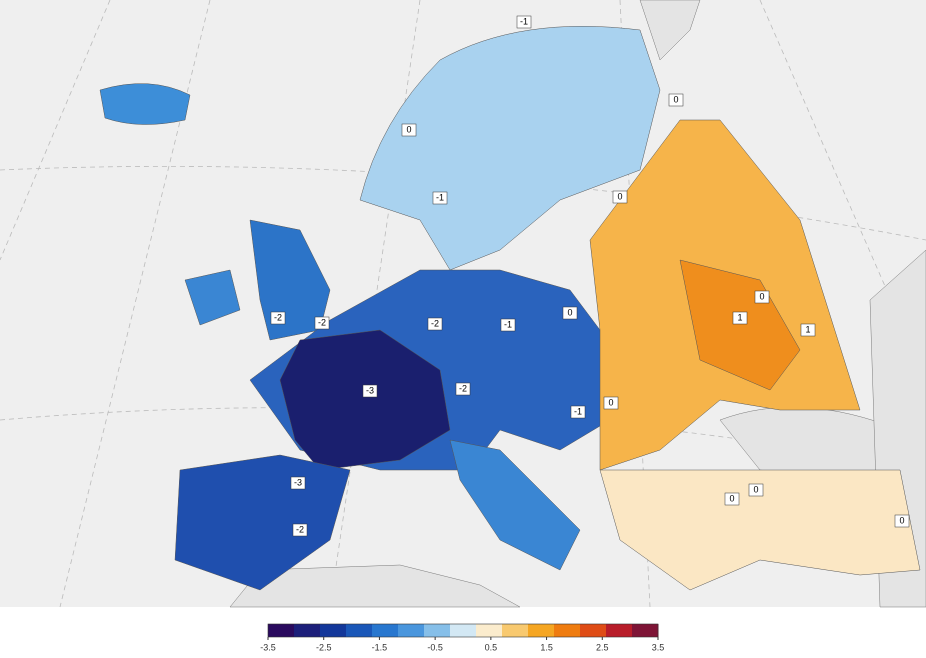  Describe the element at coordinates (658, 647) in the screenshot. I see `colorbar-tick-label: 3.5` at that location.